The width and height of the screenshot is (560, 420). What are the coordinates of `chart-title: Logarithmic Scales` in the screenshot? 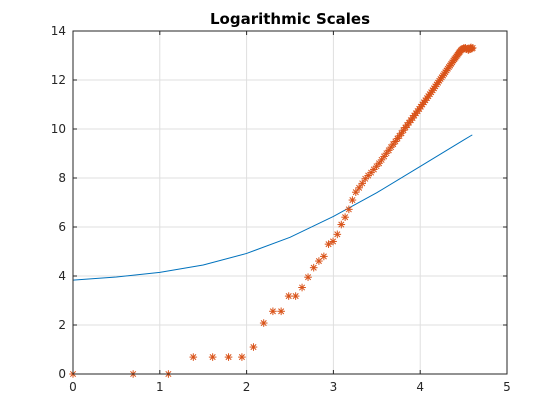 It's located at (290, 19).